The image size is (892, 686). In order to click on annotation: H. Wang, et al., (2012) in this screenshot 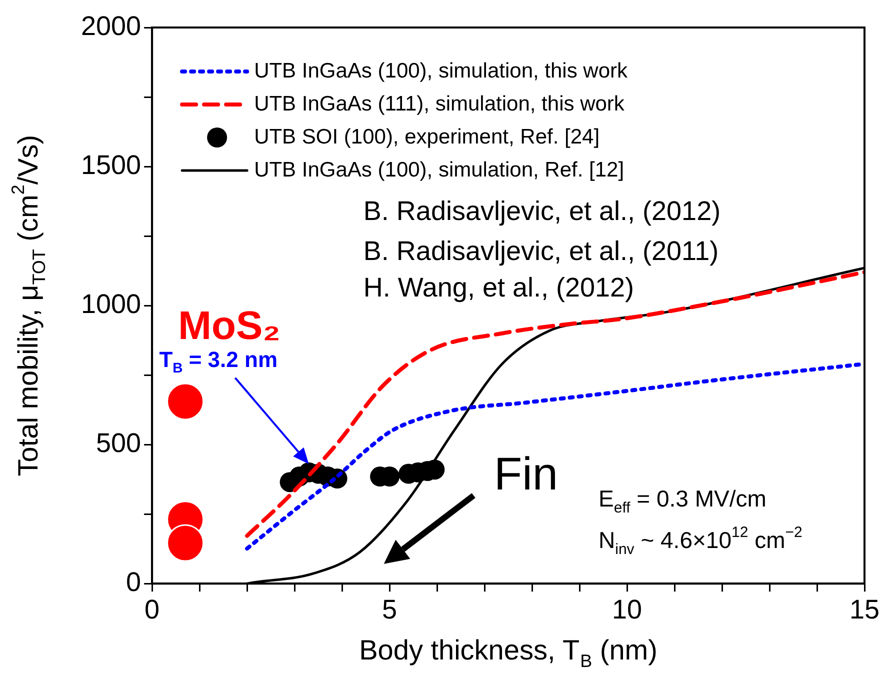, I will do `click(498, 287)`.